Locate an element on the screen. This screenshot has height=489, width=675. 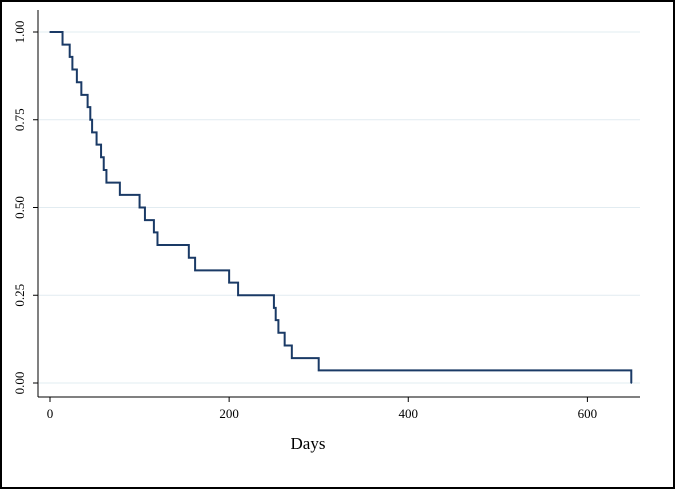
x-tick-label: 0 is located at coordinates (50, 413).